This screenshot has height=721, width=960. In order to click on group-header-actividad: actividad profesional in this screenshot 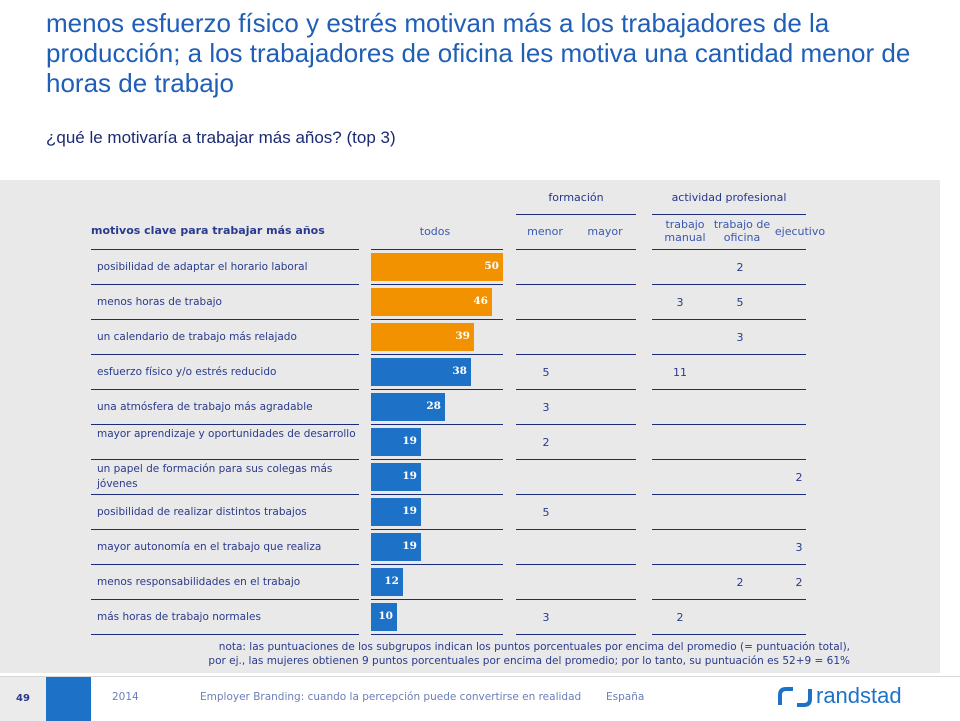, I will do `click(729, 197)`.